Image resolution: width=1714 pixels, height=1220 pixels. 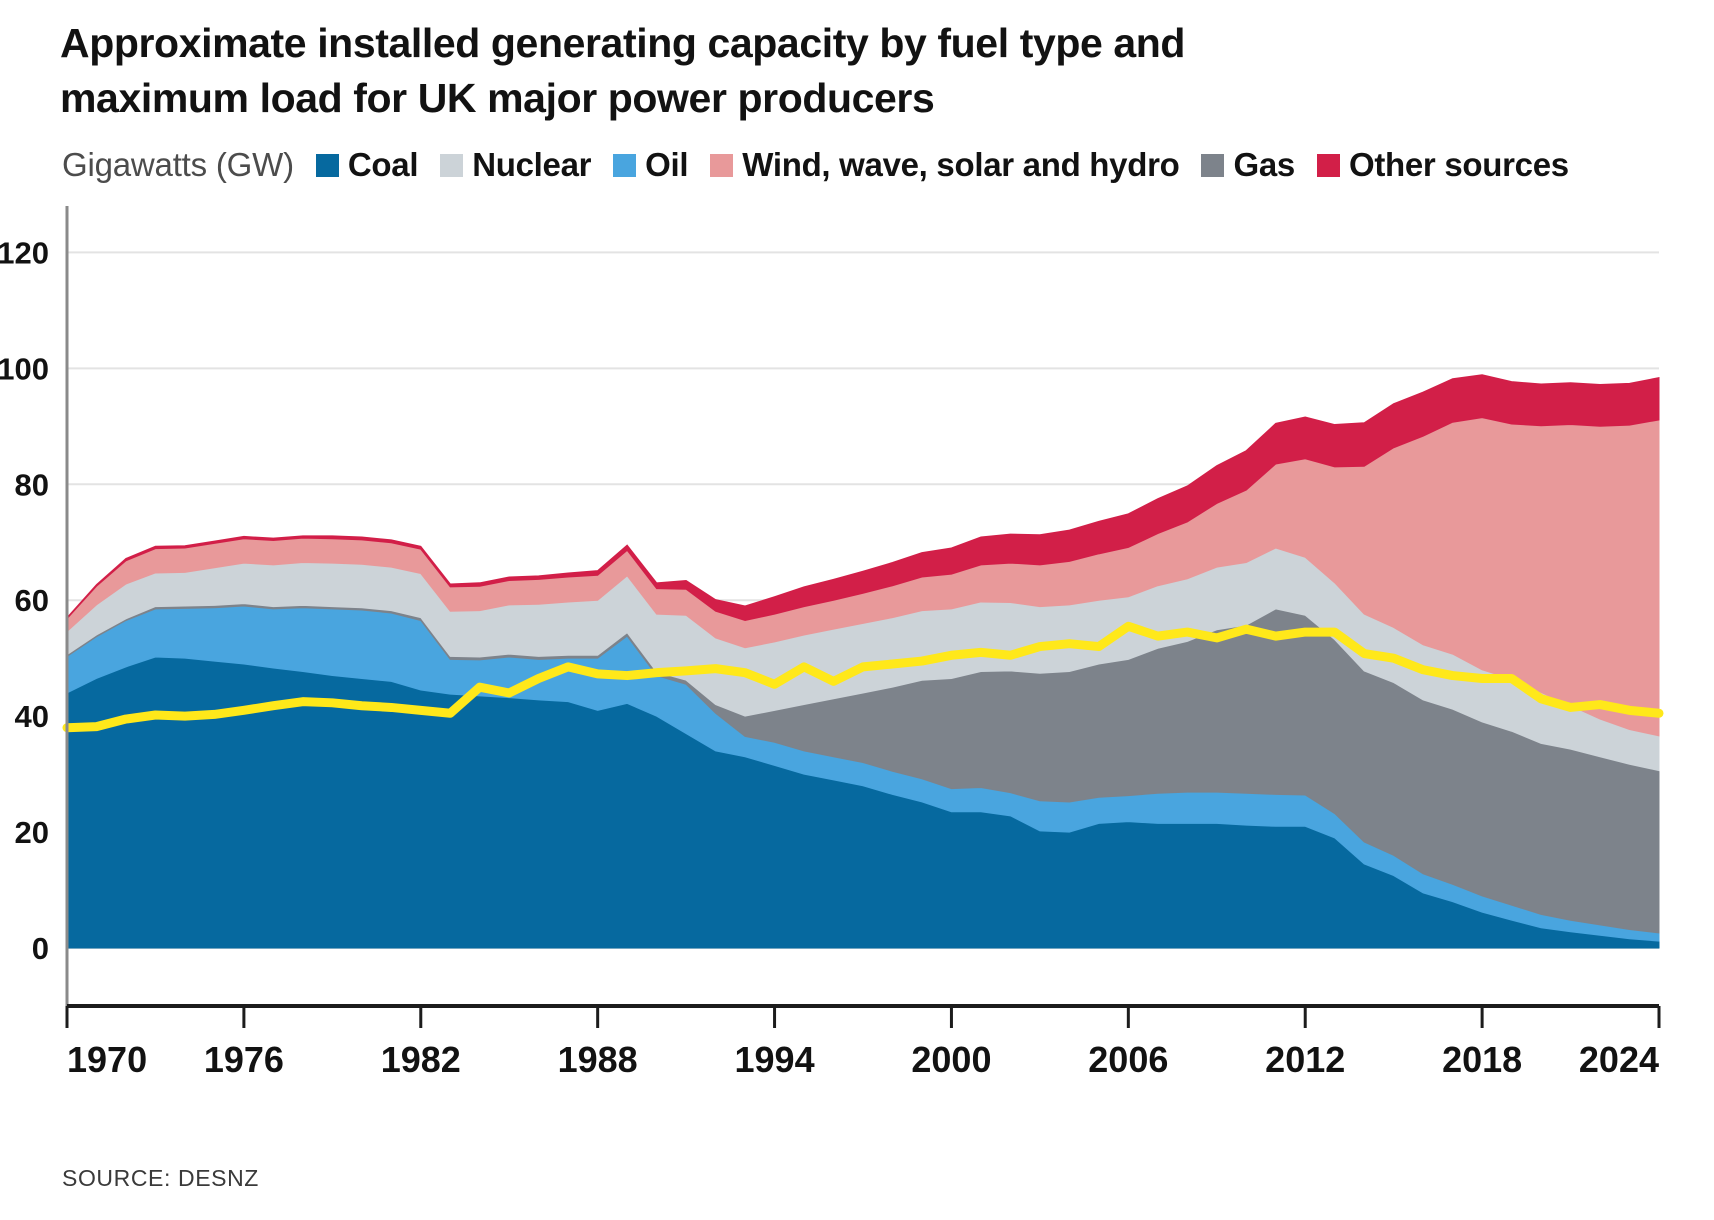 What do you see at coordinates (383, 164) in the screenshot?
I see `legend-label-coal: Coal` at bounding box center [383, 164].